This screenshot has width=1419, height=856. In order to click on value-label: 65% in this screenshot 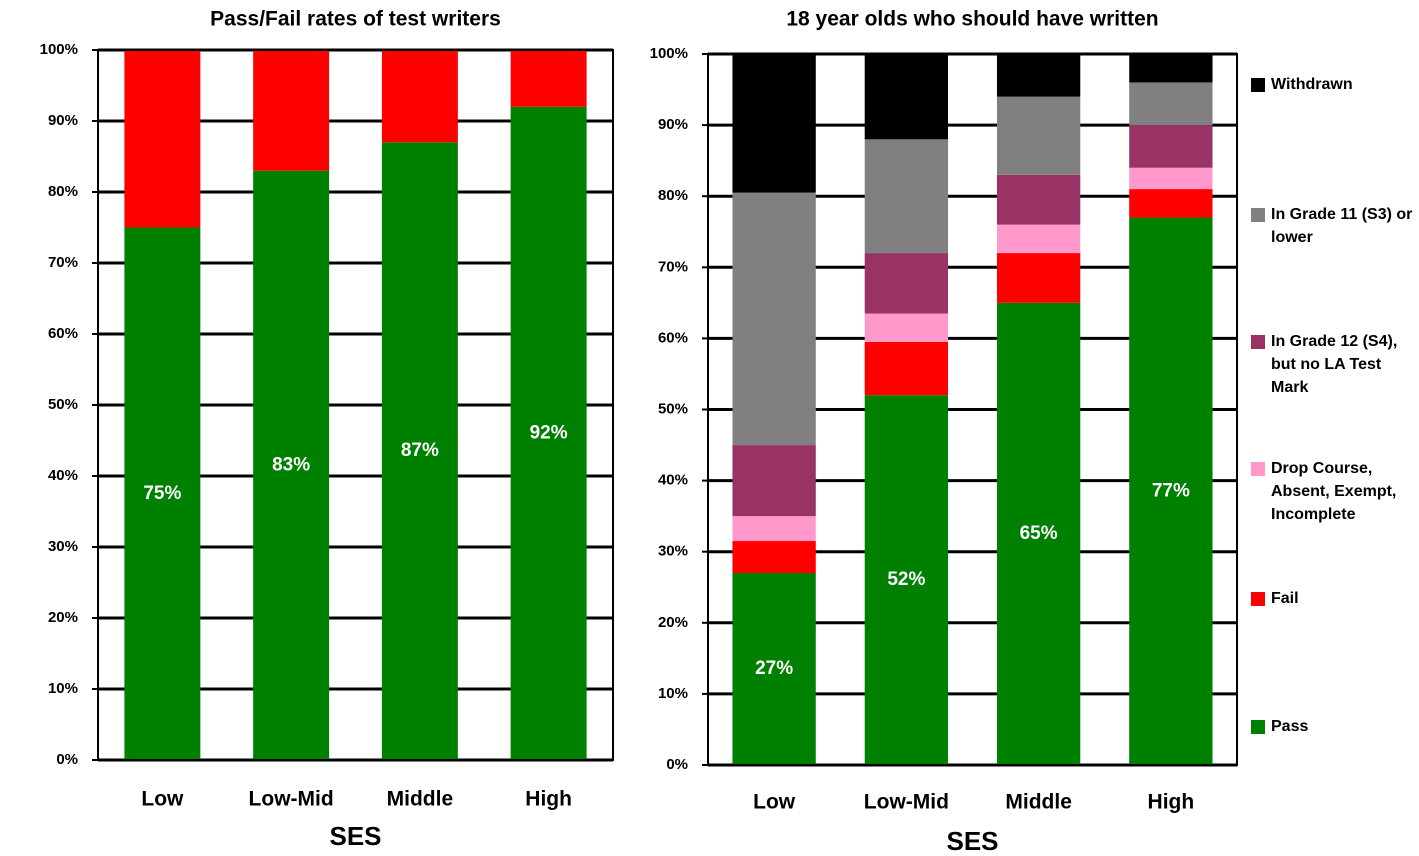, I will do `click(1039, 533)`.